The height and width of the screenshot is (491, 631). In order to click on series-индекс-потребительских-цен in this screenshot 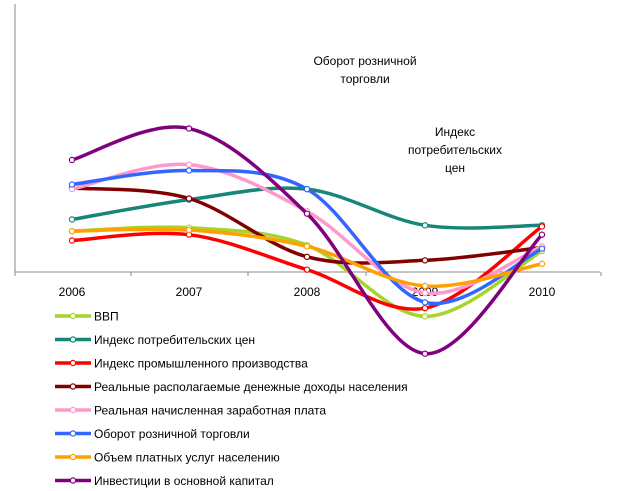, I will do `click(307, 207)`.